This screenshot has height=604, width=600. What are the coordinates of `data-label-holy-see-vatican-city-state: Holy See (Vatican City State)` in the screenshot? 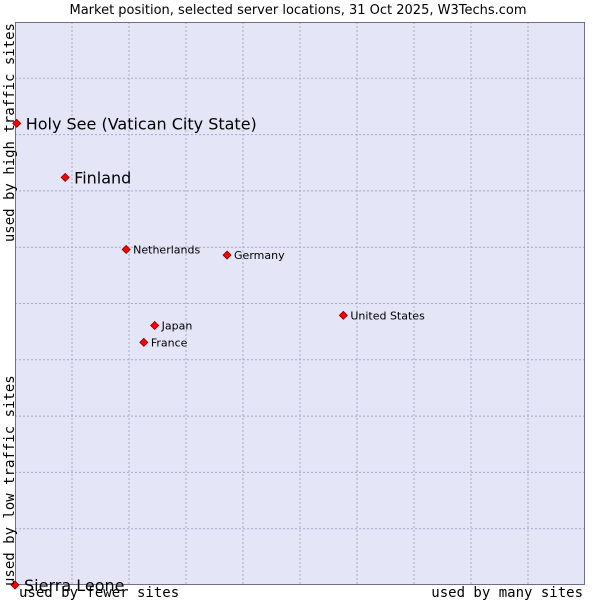 It's located at (141, 123).